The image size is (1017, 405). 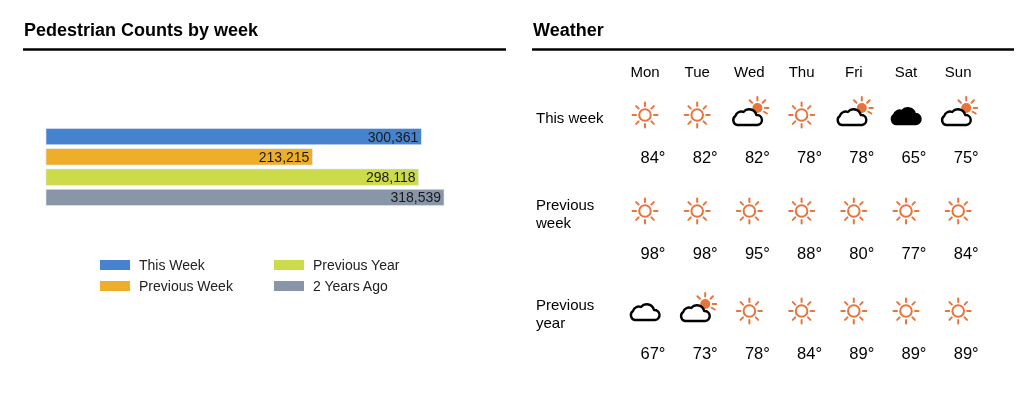 What do you see at coordinates (653, 352) in the screenshot?
I see `text: 67°` at bounding box center [653, 352].